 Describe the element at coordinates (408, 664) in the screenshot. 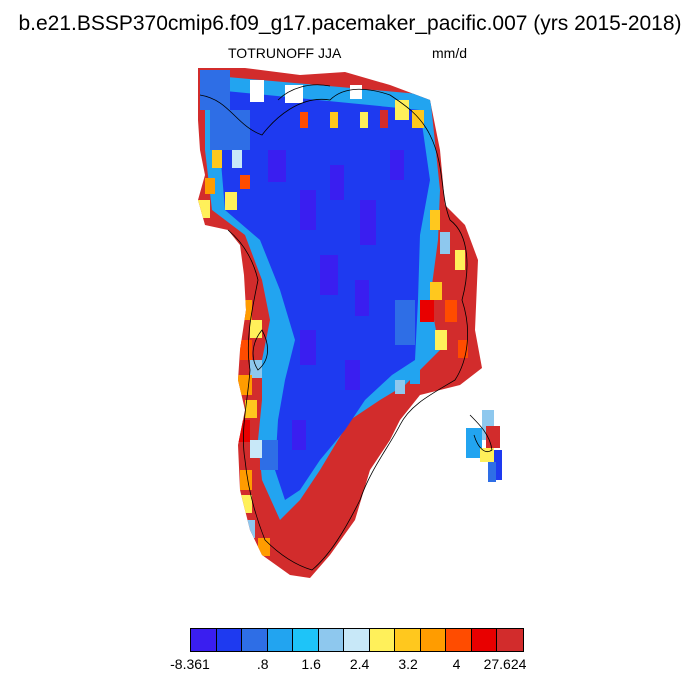

I see `colorbar-tick-label: 3.2` at that location.